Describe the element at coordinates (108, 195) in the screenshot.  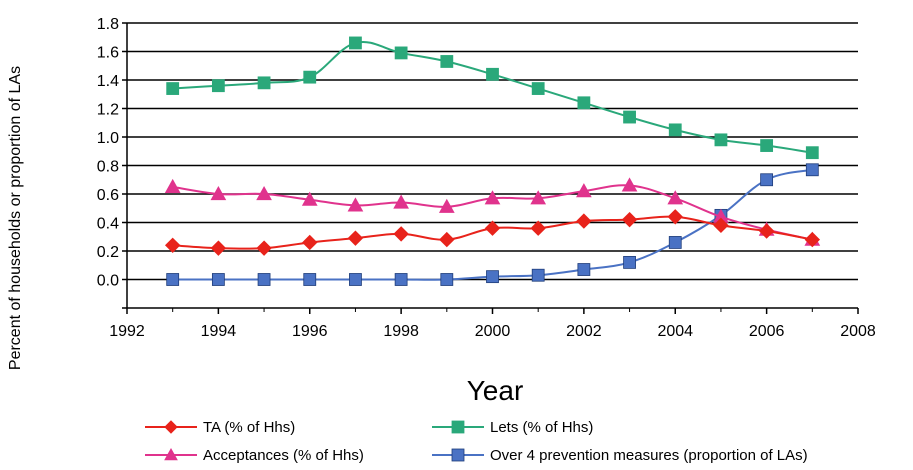
I see `y-tick-label: 0.6` at that location.